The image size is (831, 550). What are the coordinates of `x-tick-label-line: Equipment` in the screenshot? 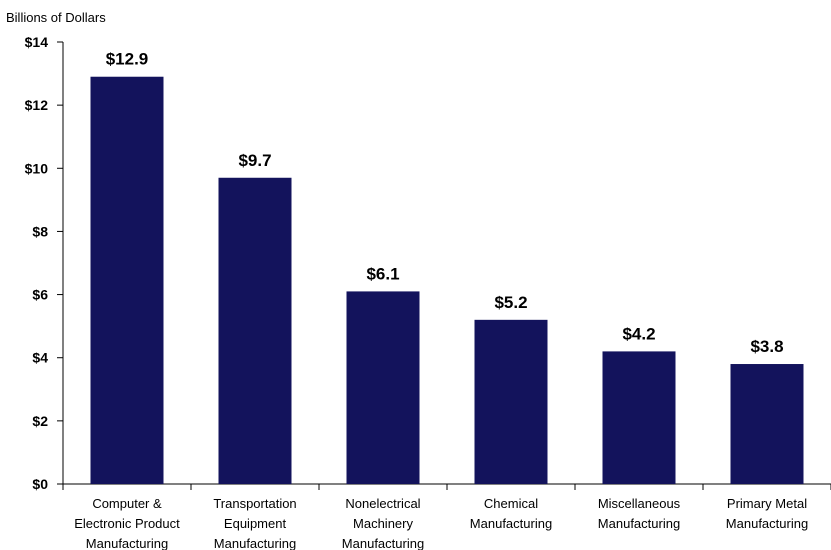 It's located at (255, 523).